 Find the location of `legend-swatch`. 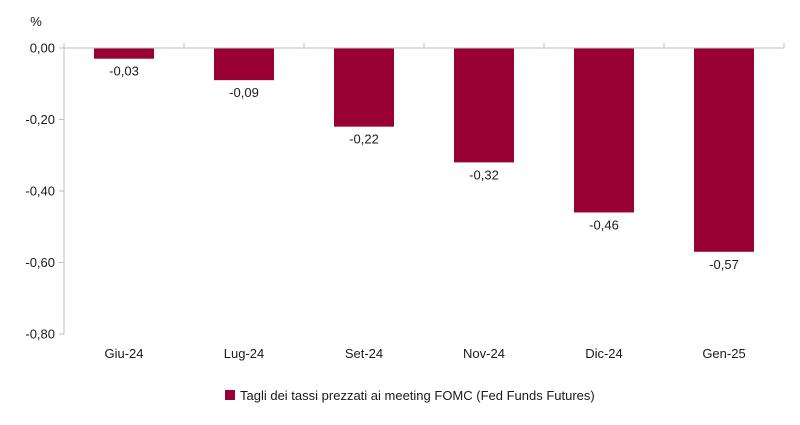

legend-swatch is located at coordinates (230, 395).